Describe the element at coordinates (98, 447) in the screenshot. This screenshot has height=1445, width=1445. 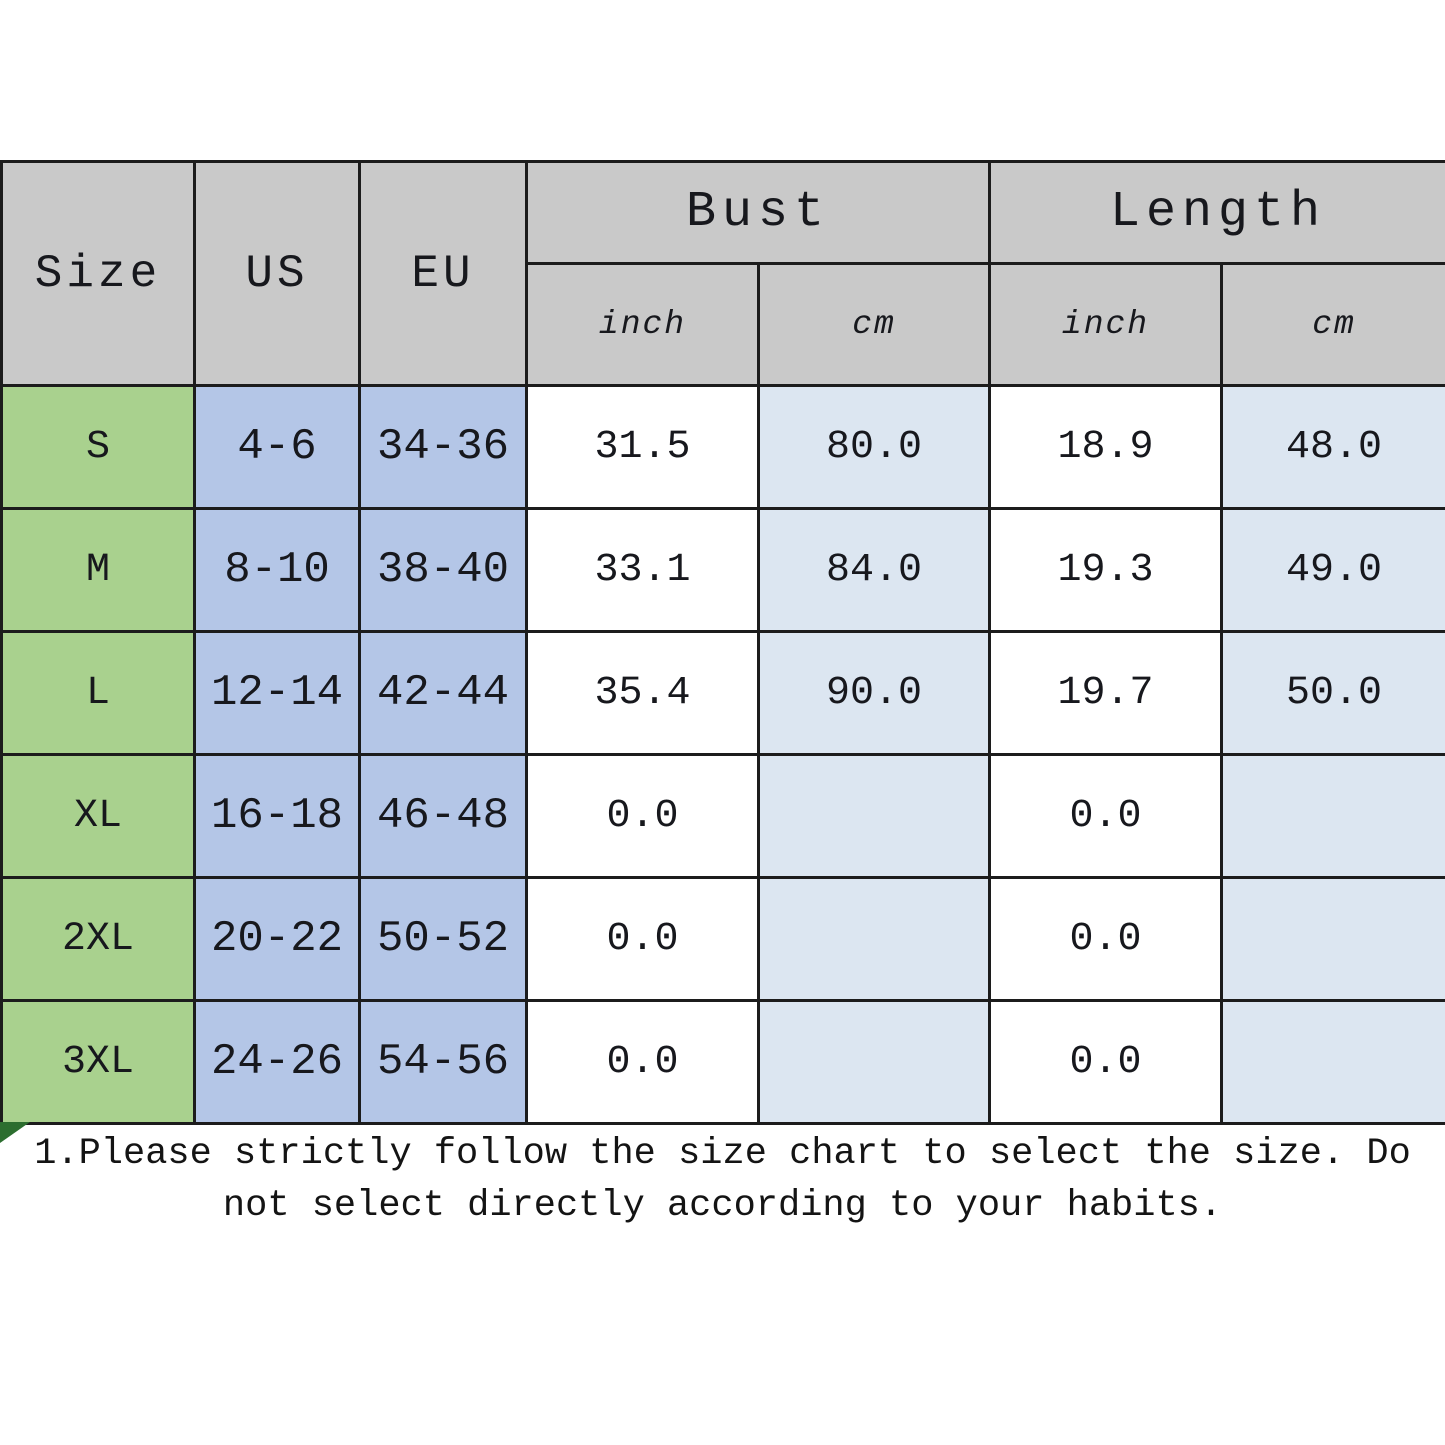
I see `size-cell: S` at that location.